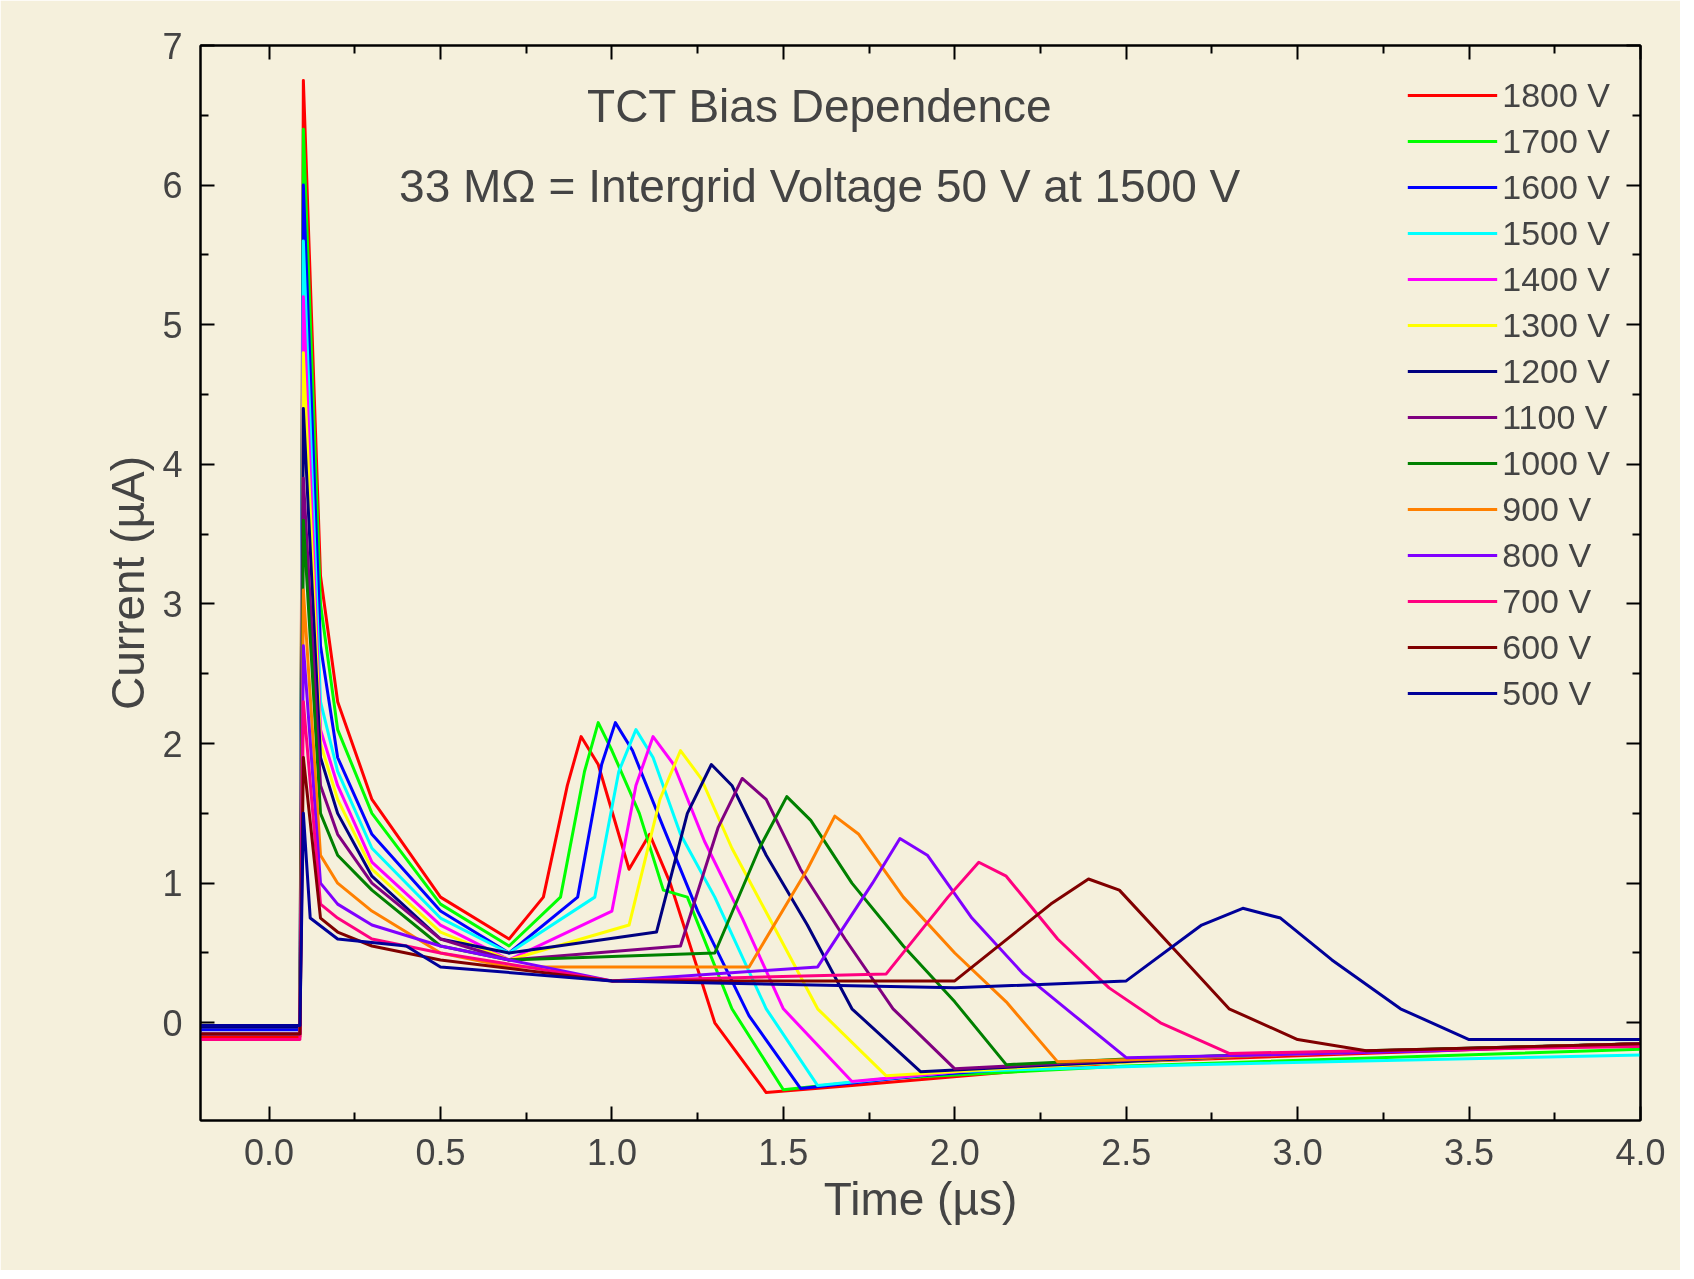 The image size is (1694, 1279). I want to click on legend-label: 1600 V, so click(1556, 187).